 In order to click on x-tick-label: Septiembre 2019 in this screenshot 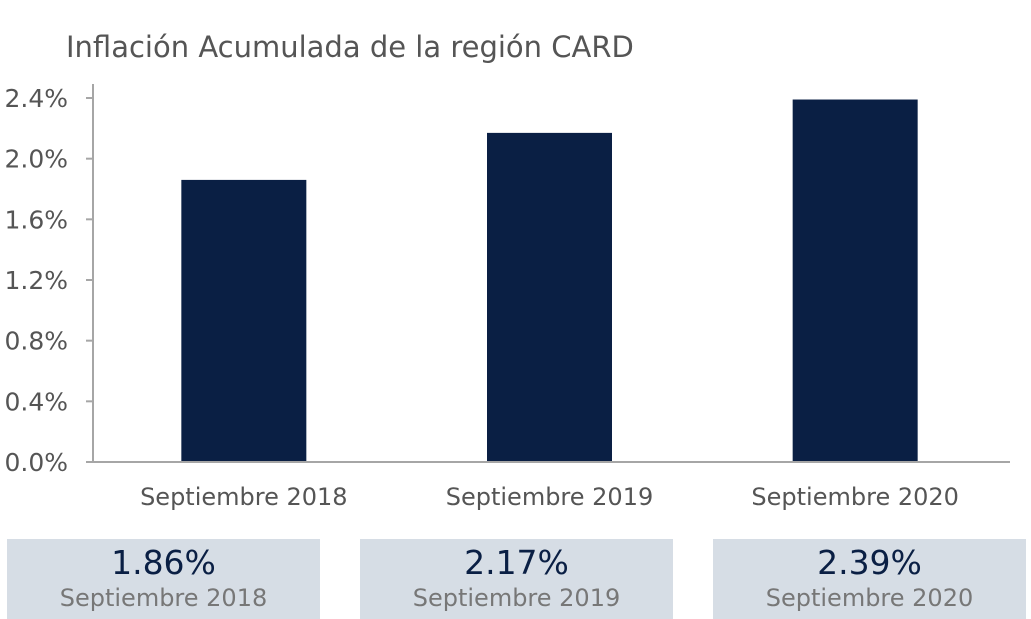, I will do `click(550, 497)`.